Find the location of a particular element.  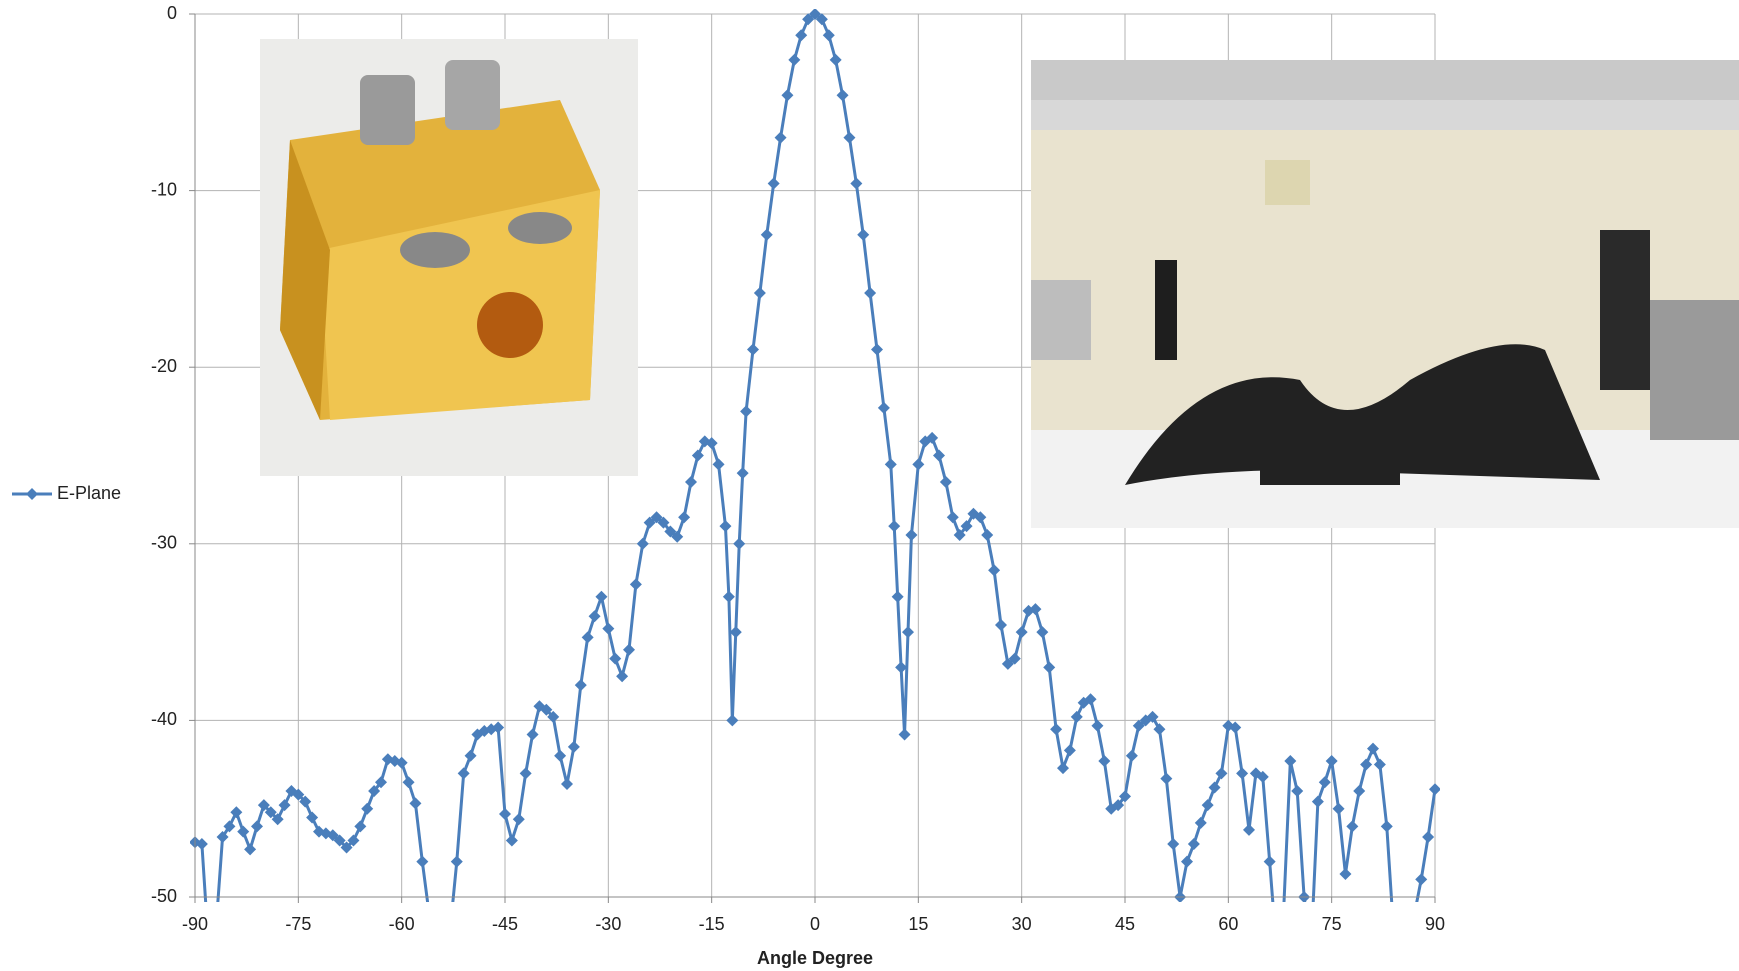

y-tick-label: -50 is located at coordinates (164, 896).